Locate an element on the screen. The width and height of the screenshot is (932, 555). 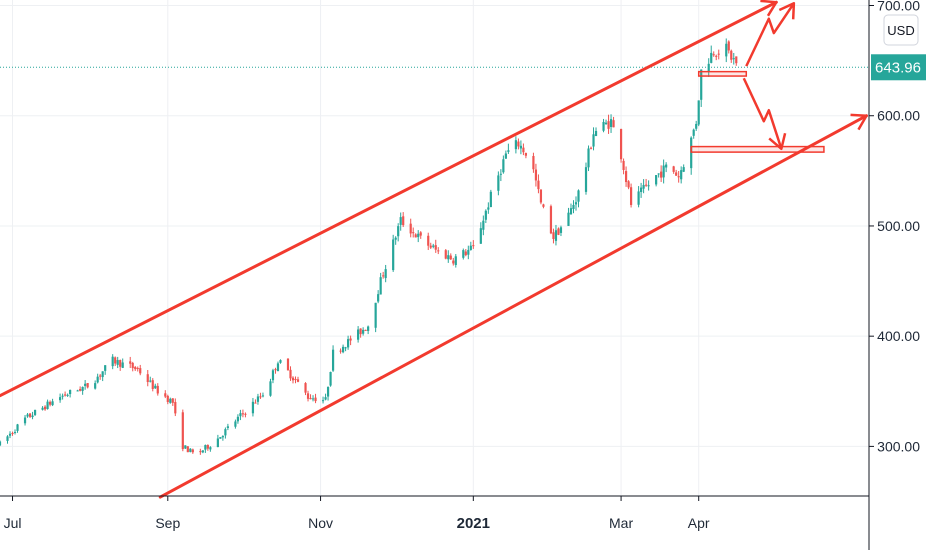
scenario-up-arrow is located at coordinates (770, 34).